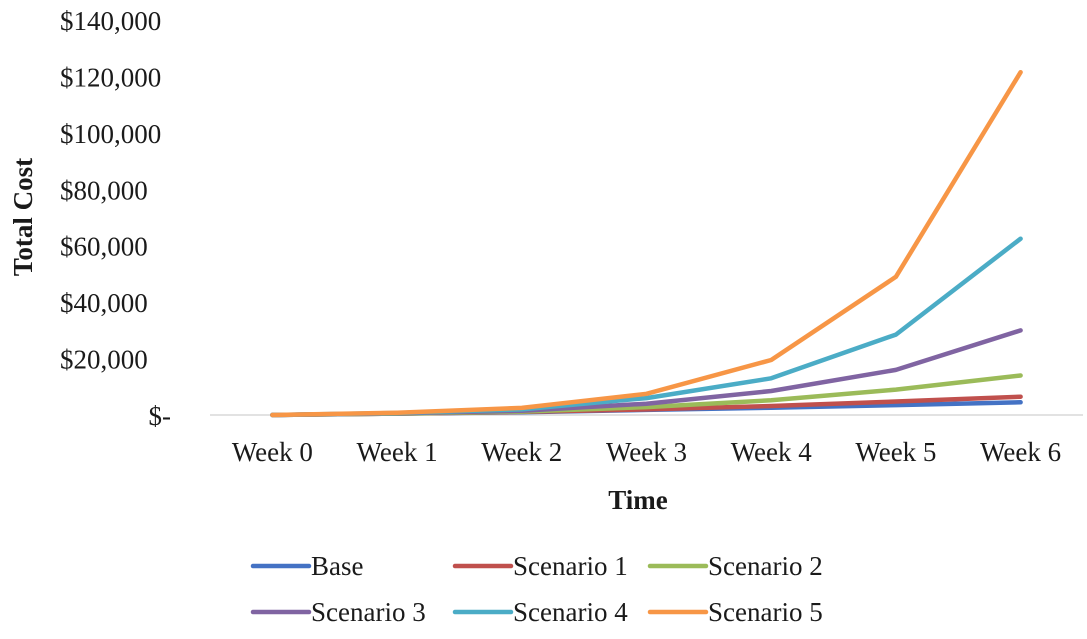  What do you see at coordinates (570, 566) in the screenshot?
I see `legend-label: Scenario 1` at bounding box center [570, 566].